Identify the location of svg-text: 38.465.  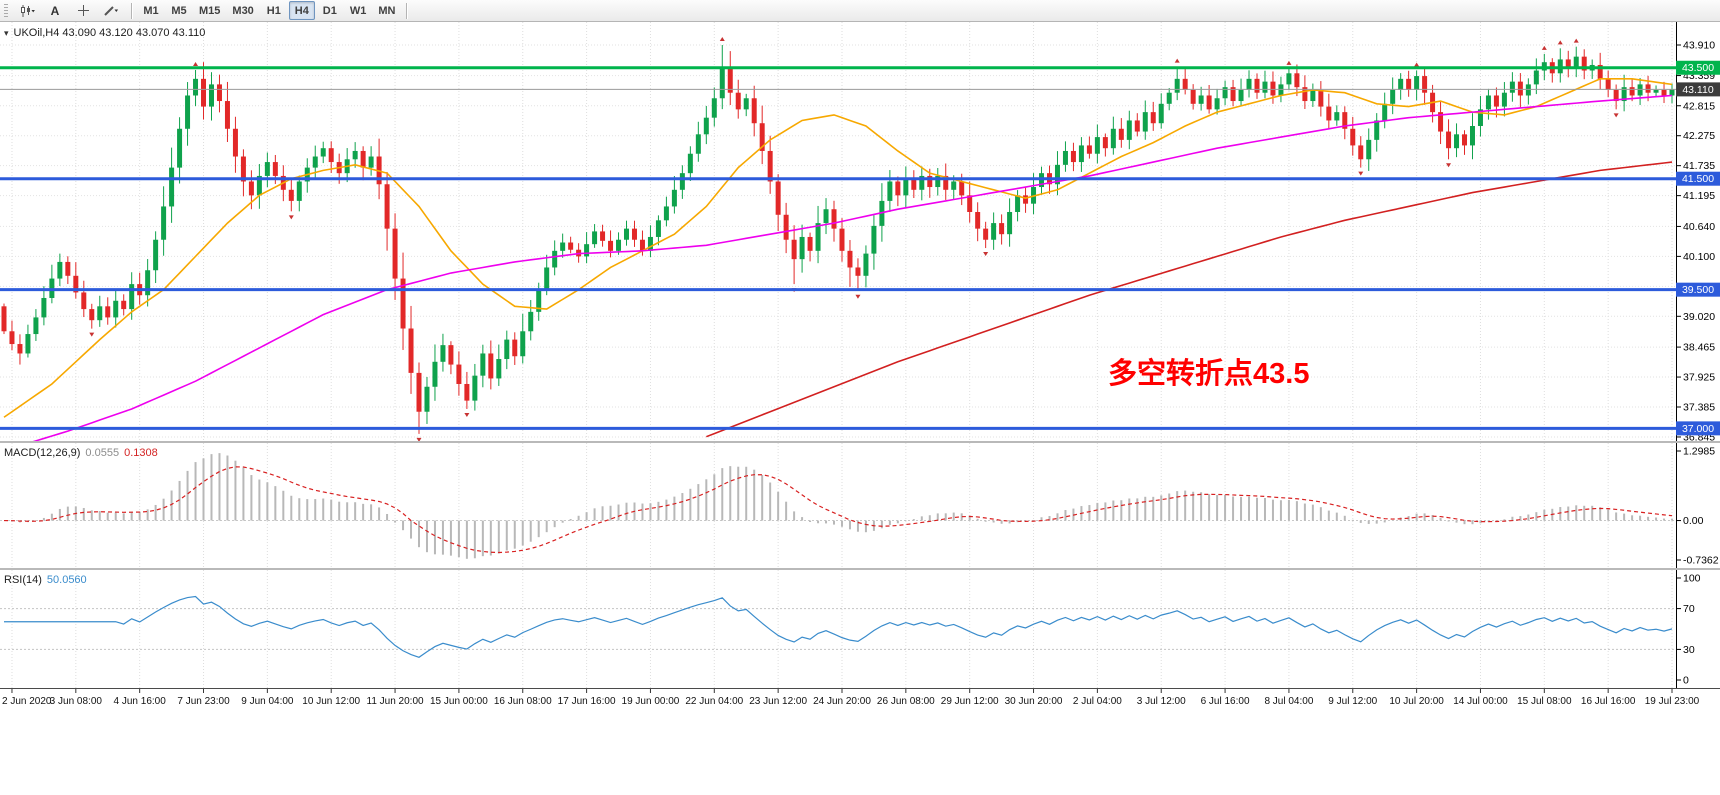
(1699, 348).